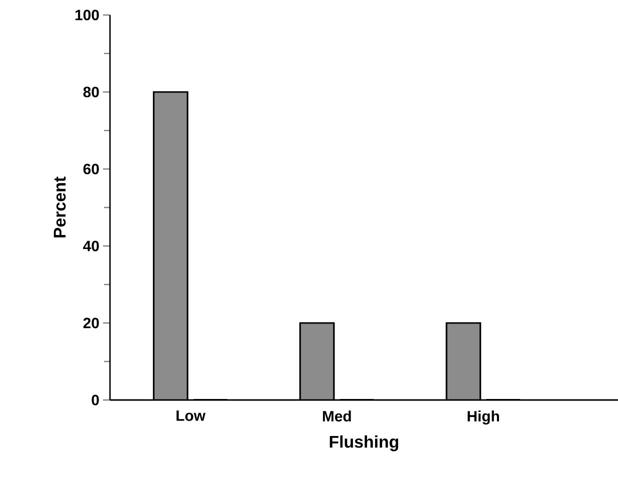 The width and height of the screenshot is (618, 492). I want to click on x-tick-label: Med, so click(336, 416).